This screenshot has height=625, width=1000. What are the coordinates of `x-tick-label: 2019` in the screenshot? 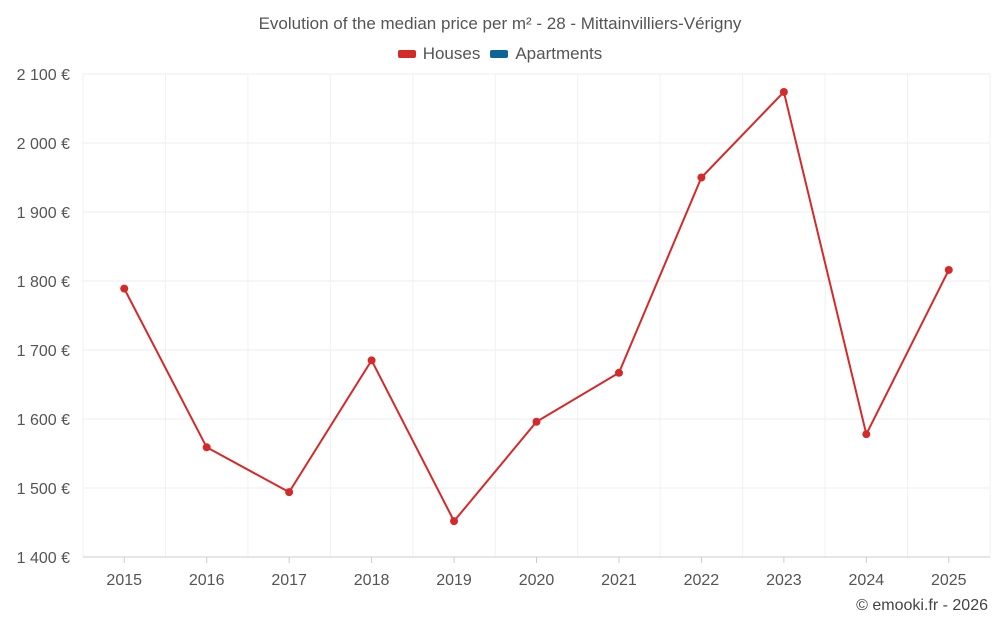 It's located at (454, 580).